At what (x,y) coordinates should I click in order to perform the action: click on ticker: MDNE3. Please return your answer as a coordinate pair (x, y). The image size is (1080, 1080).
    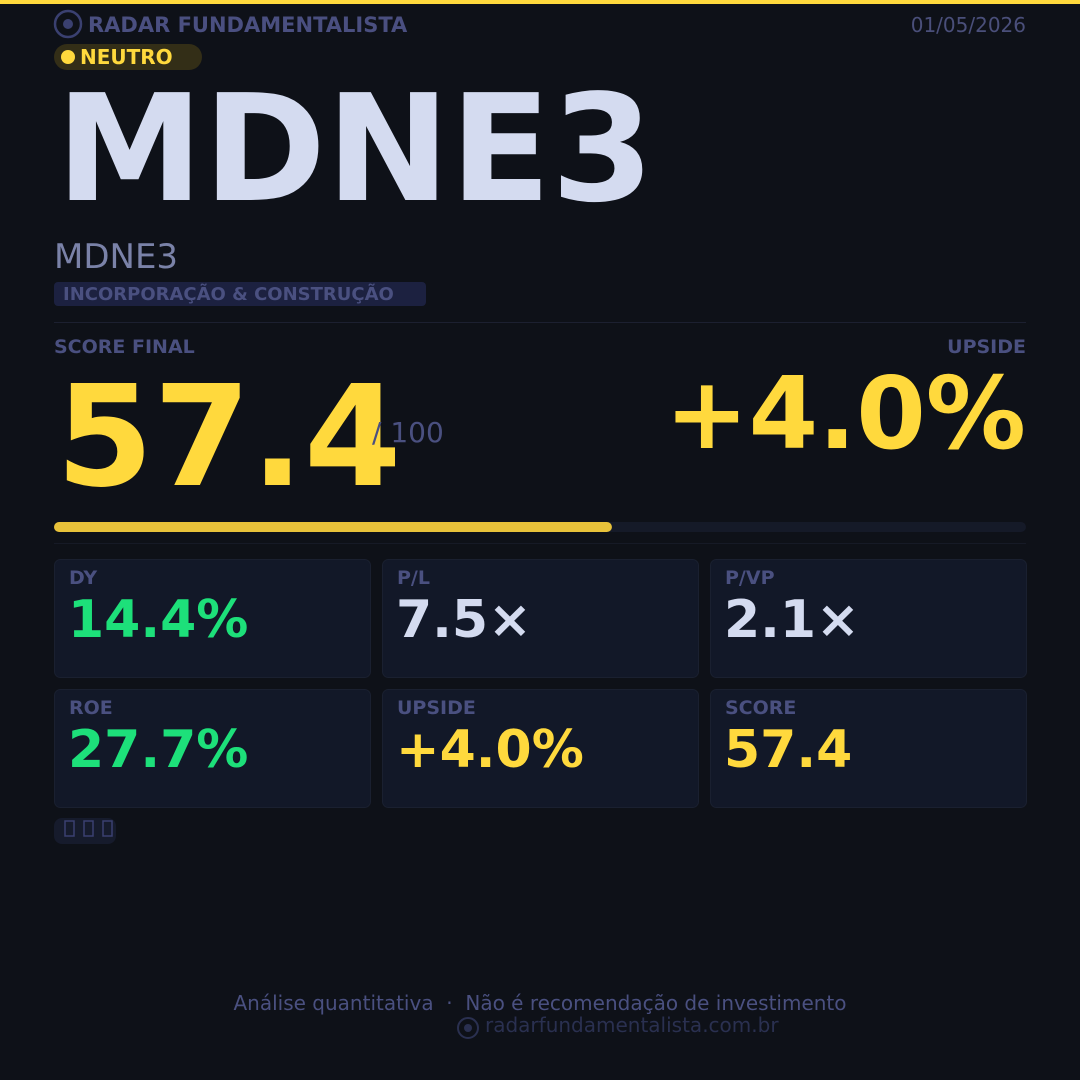
    Looking at the image, I should click on (355, 149).